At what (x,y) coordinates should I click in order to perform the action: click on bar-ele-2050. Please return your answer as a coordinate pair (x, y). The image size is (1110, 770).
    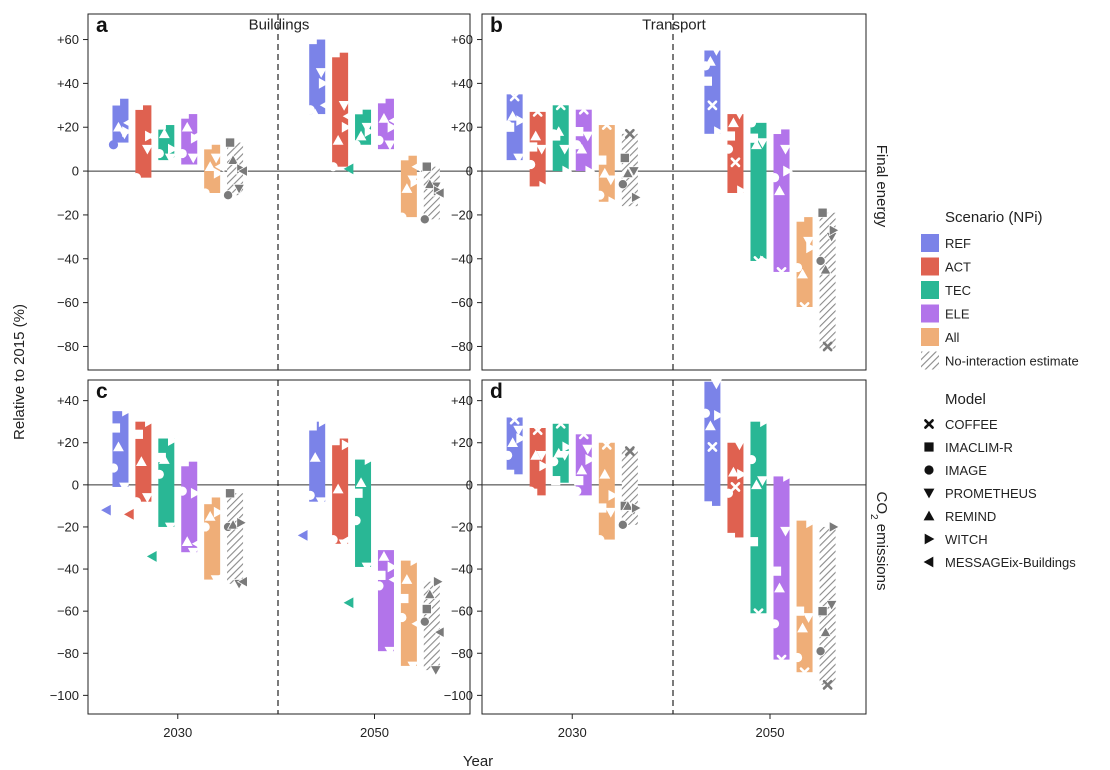
    Looking at the image, I should click on (781, 568).